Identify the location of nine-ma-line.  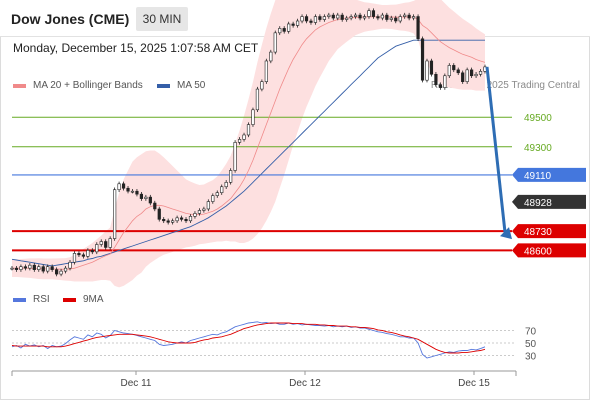
(248, 338).